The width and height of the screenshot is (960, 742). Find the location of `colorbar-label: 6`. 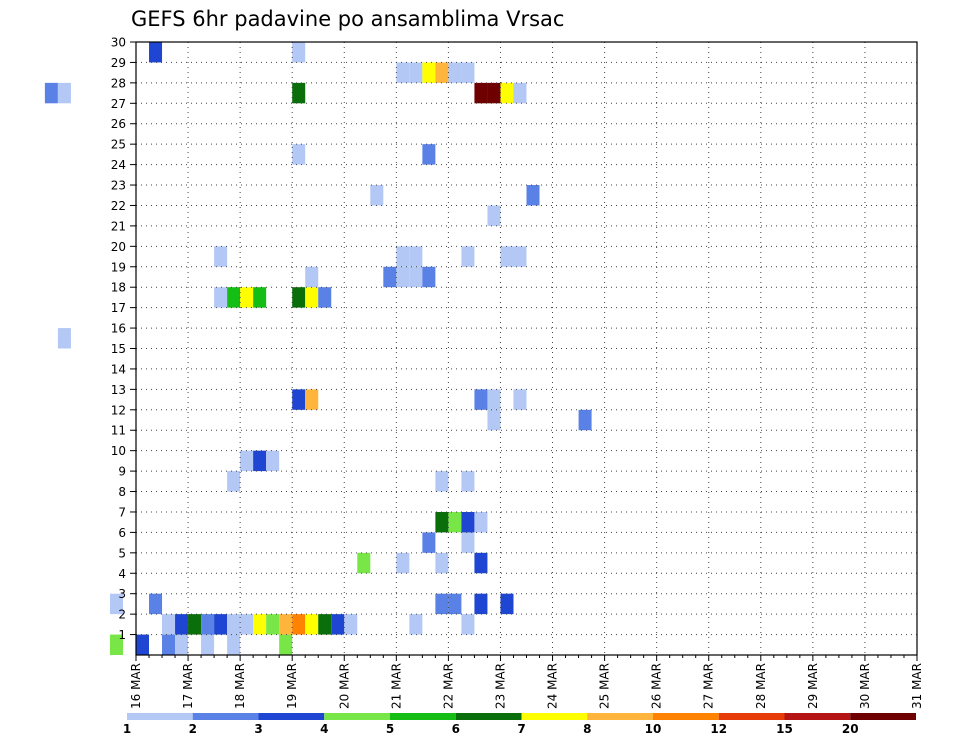

colorbar-label: 6 is located at coordinates (456, 729).